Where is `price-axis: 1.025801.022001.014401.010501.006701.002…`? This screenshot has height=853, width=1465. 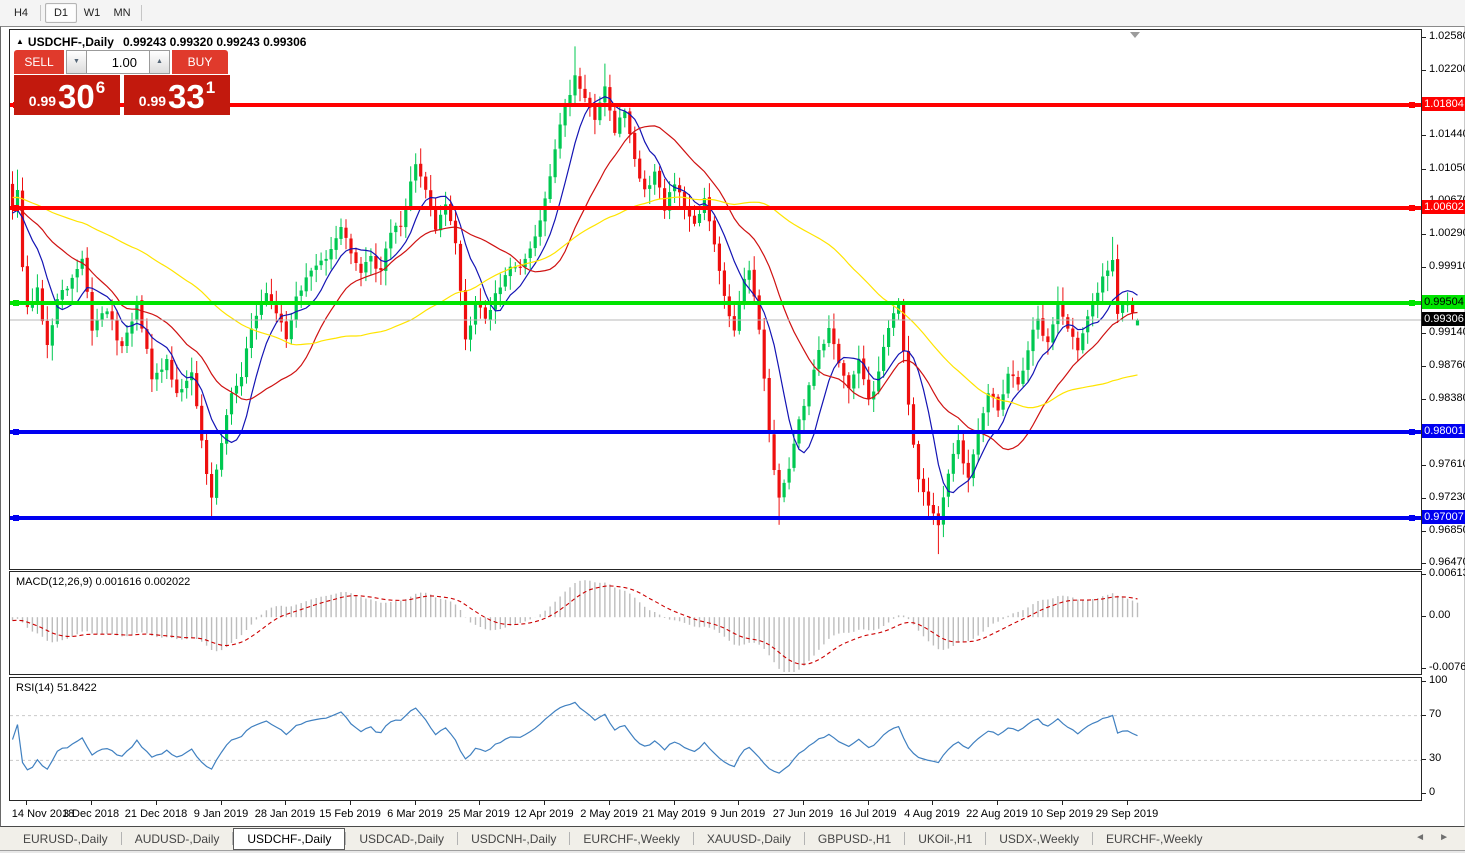 price-axis: 1.025801.022001.014401.010501.006701.002… is located at coordinates (1443, 427).